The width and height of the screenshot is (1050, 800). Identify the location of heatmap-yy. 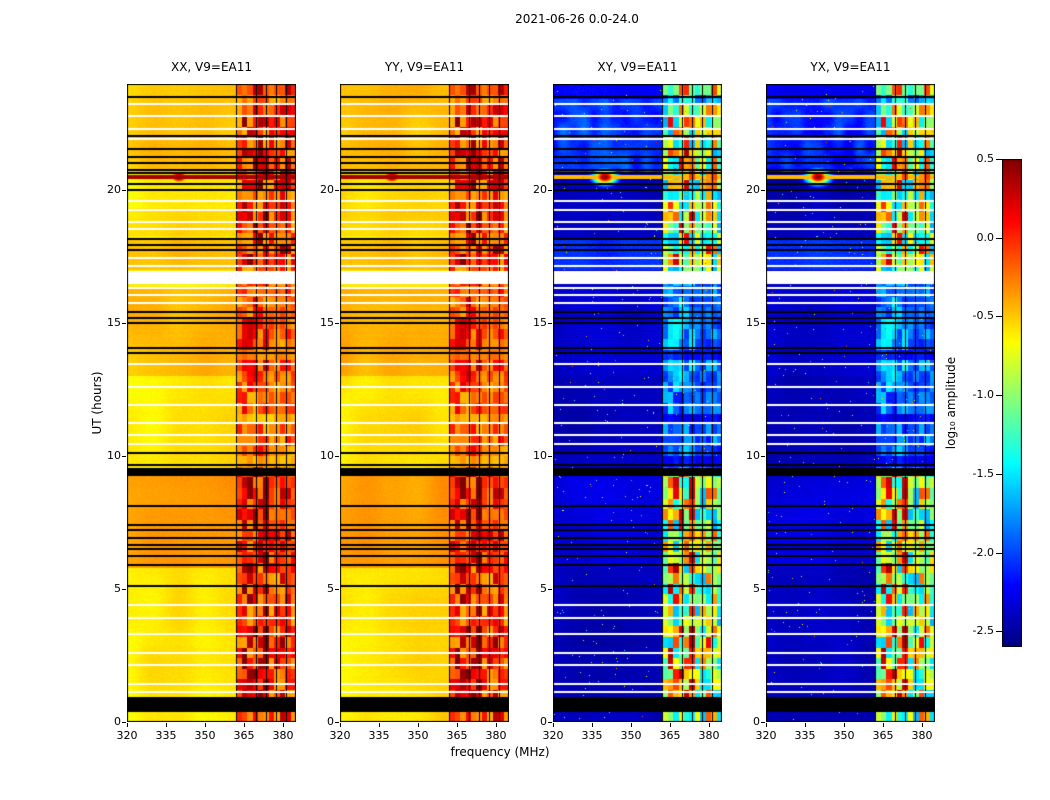
(424, 403).